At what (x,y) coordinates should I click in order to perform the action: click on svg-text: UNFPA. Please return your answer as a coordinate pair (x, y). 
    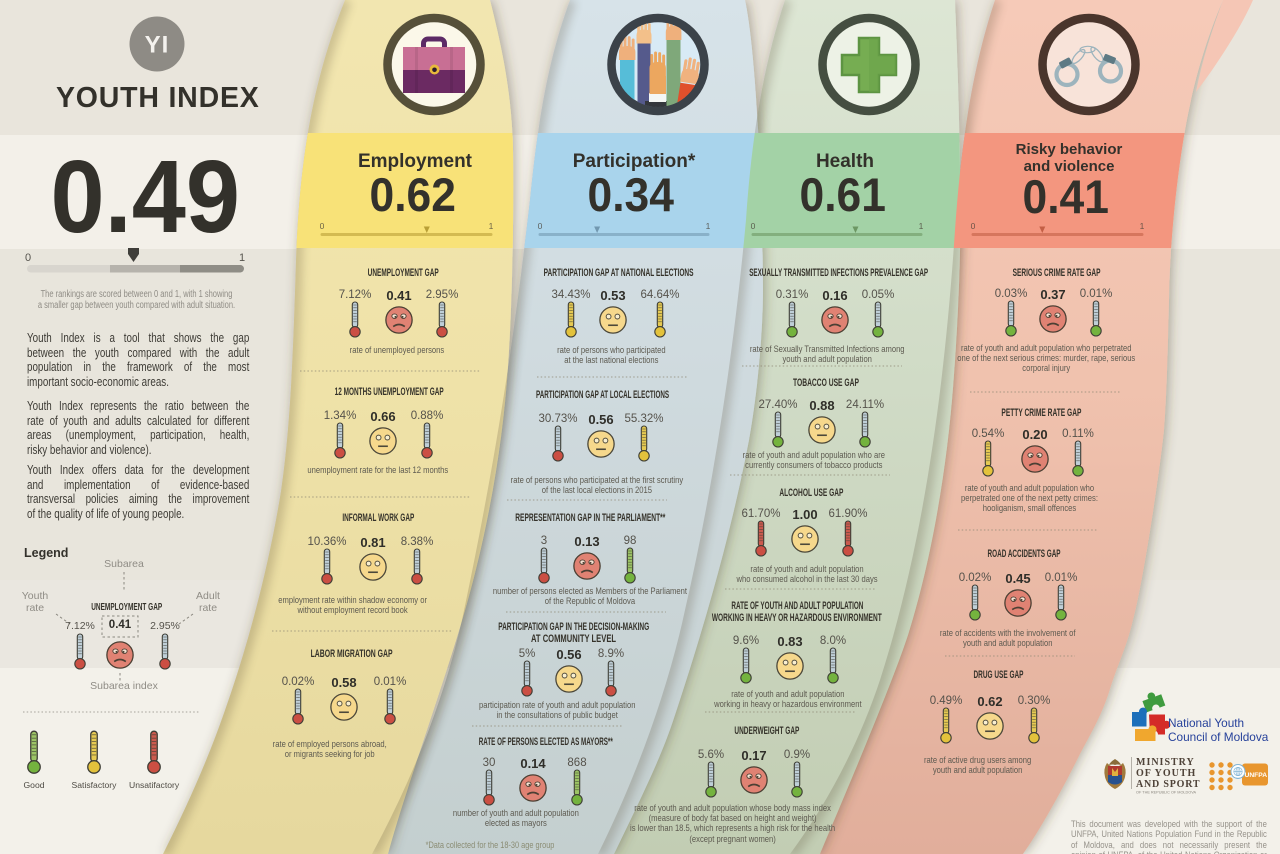
    Looking at the image, I should click on (1256, 775).